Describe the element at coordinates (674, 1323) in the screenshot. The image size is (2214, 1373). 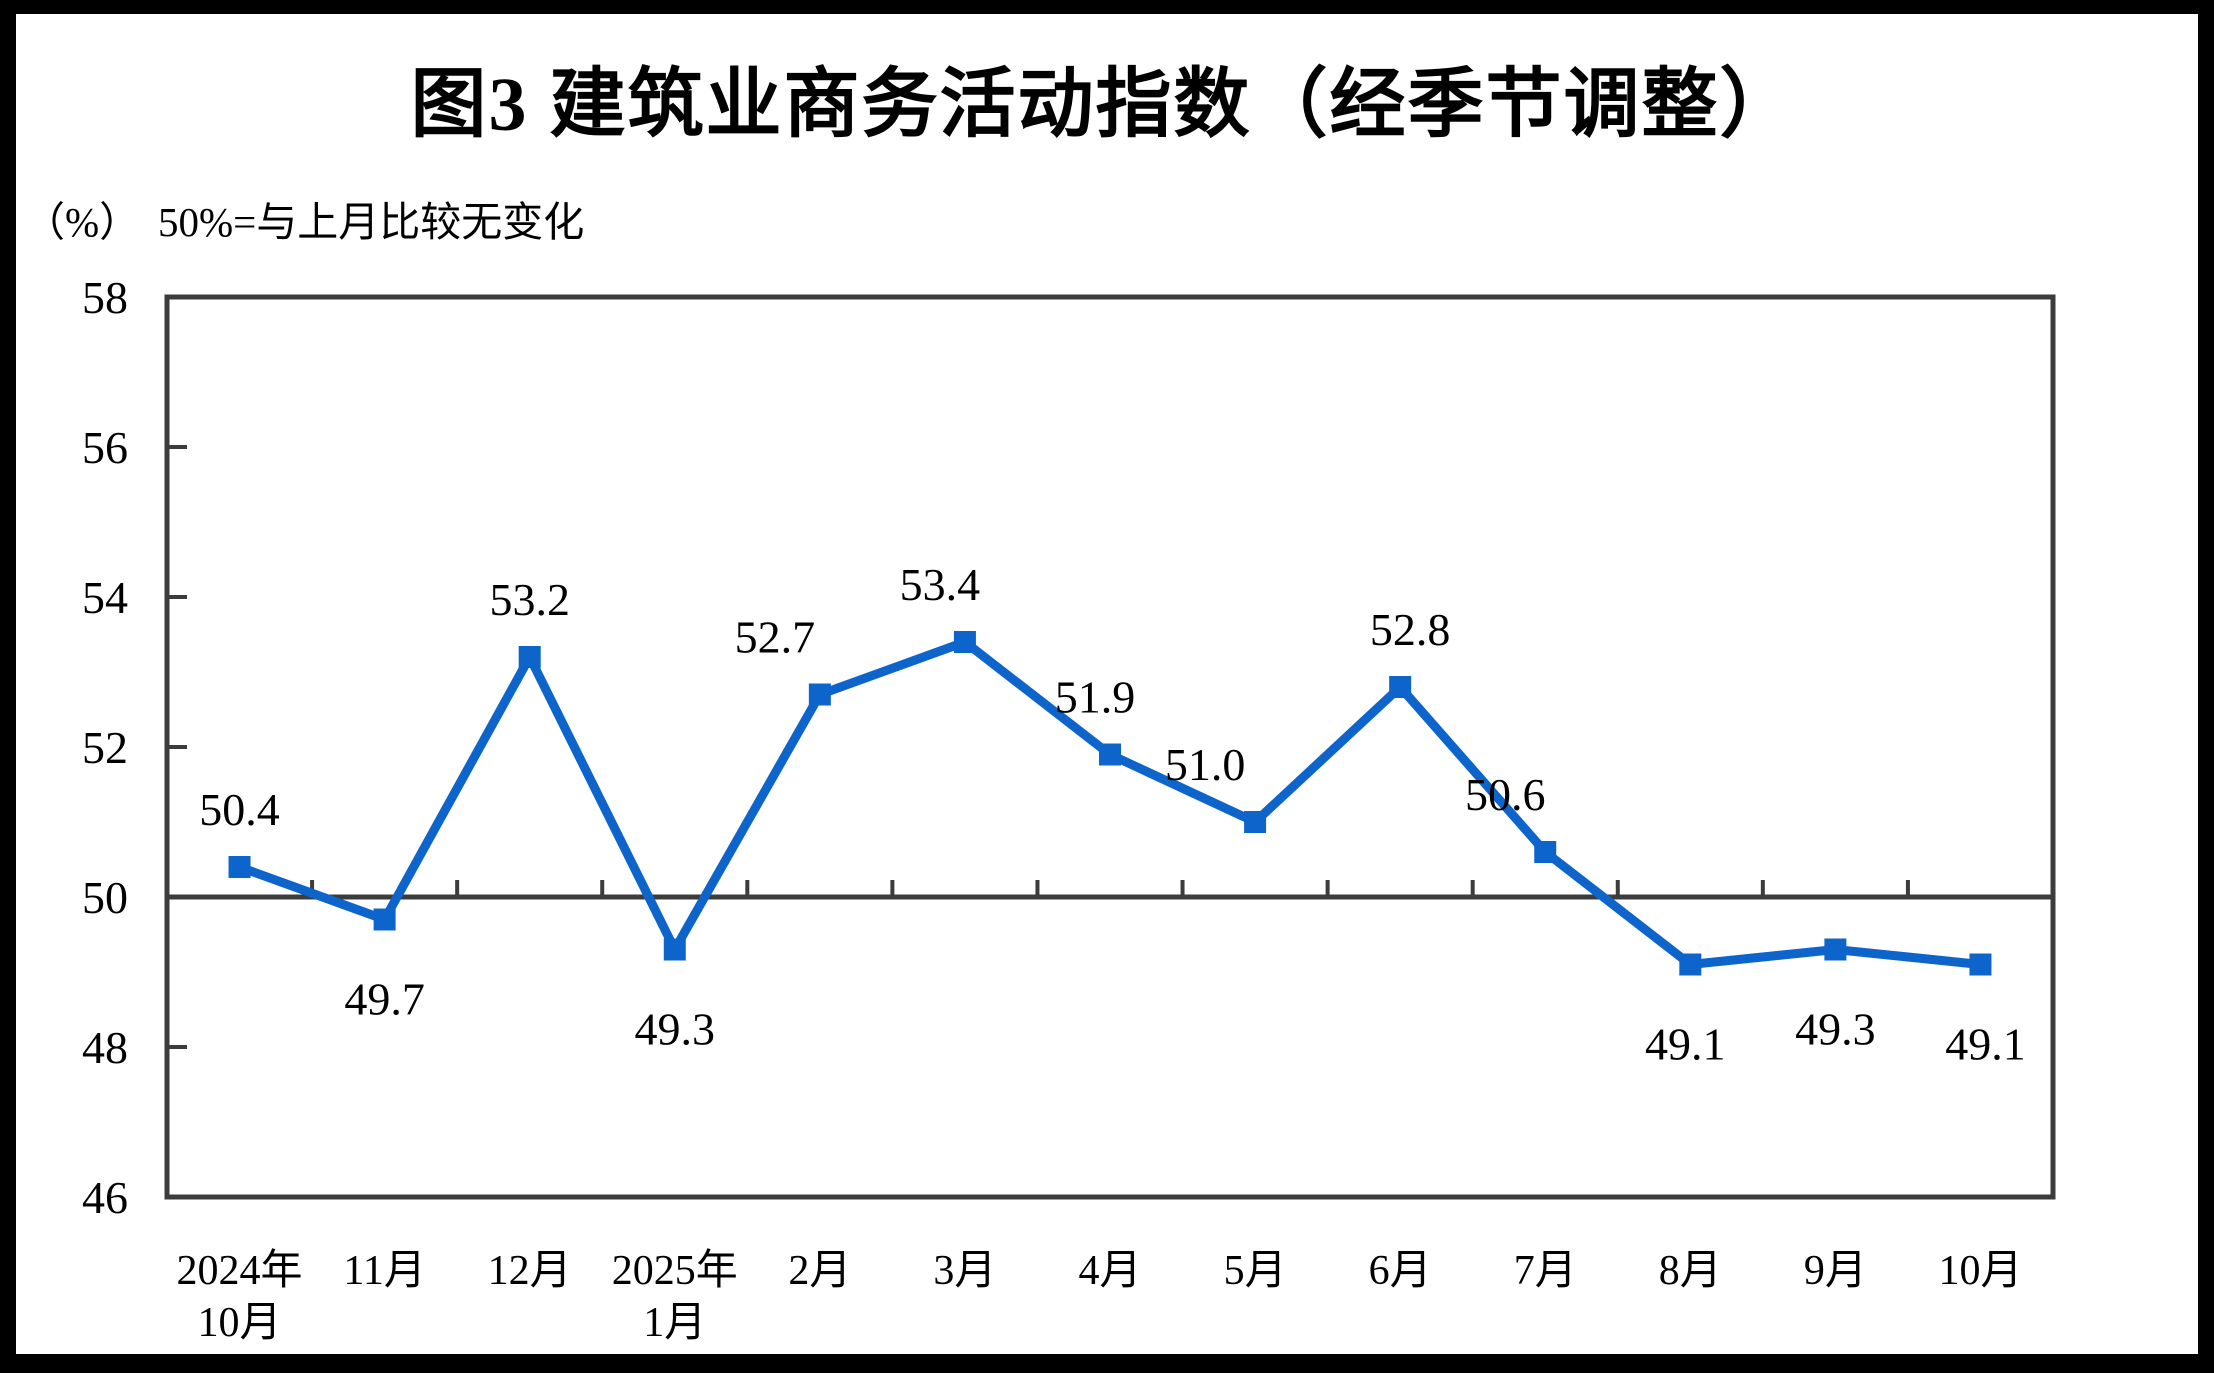
I see `x-category-label: 1月` at that location.